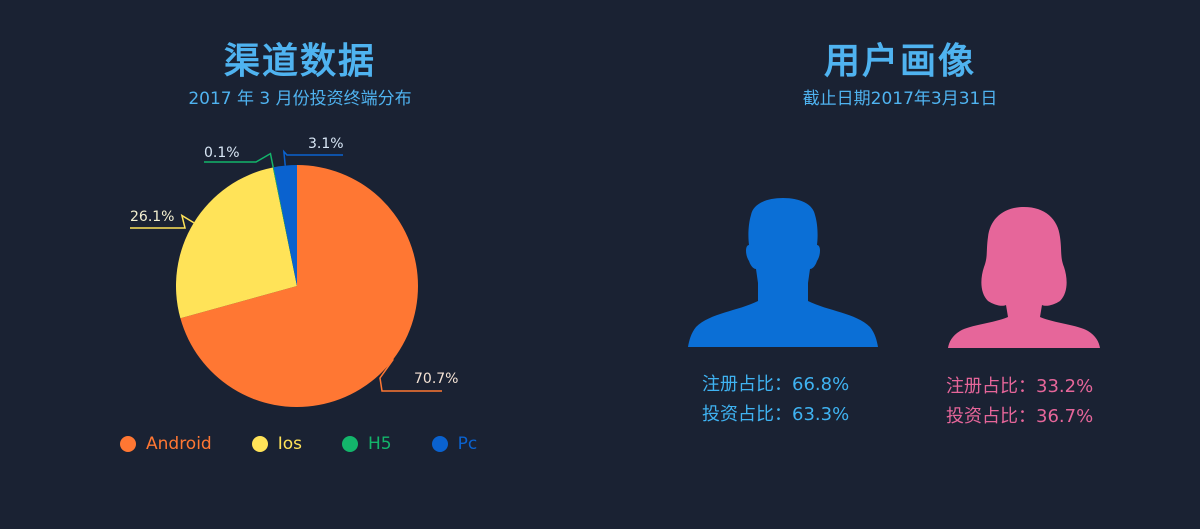  Describe the element at coordinates (436, 379) in the screenshot. I see `data-label-android: 70.7%` at that location.